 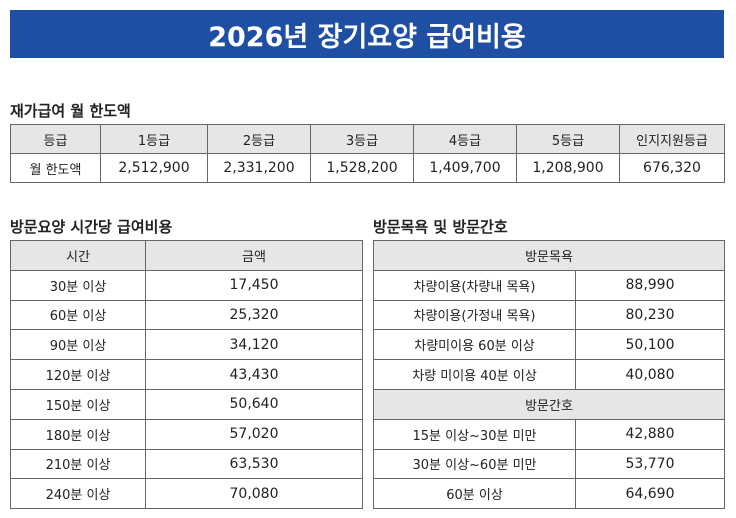 I want to click on table-row: 60분 이상 25,320, so click(x=186, y=315).